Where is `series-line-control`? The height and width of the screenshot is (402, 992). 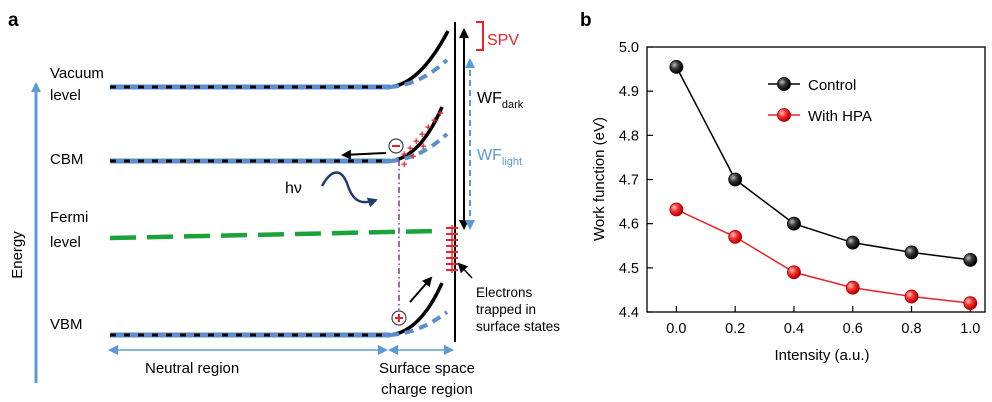 series-line-control is located at coordinates (823, 163).